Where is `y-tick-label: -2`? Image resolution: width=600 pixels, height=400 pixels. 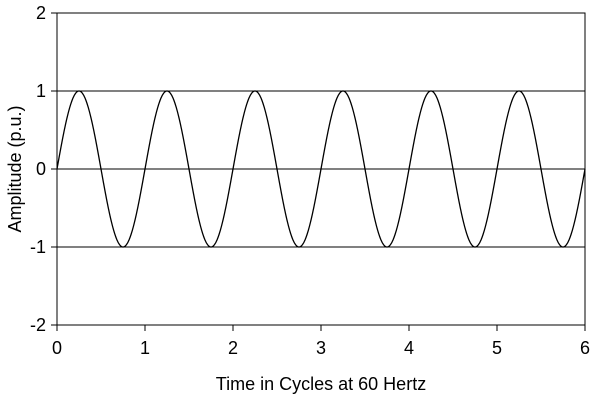 y-tick-label: -2 is located at coordinates (38, 325).